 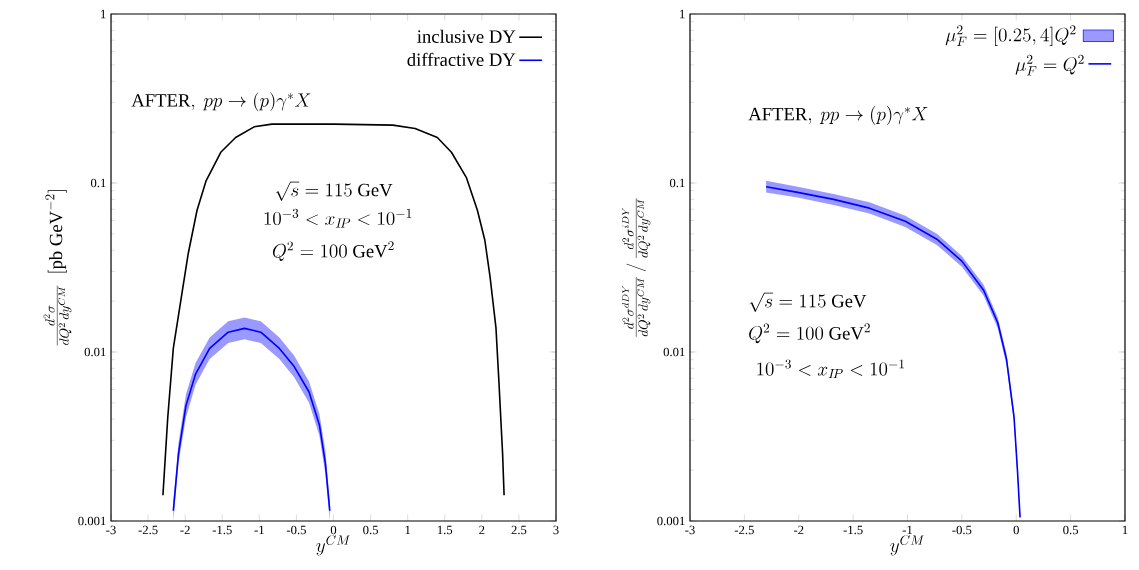 I want to click on legend-label: inclusive DY, so click(x=466, y=36).